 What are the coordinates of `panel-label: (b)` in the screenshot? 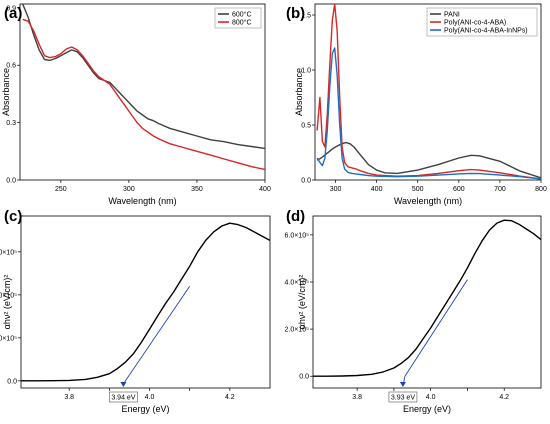 It's located at (295, 13).